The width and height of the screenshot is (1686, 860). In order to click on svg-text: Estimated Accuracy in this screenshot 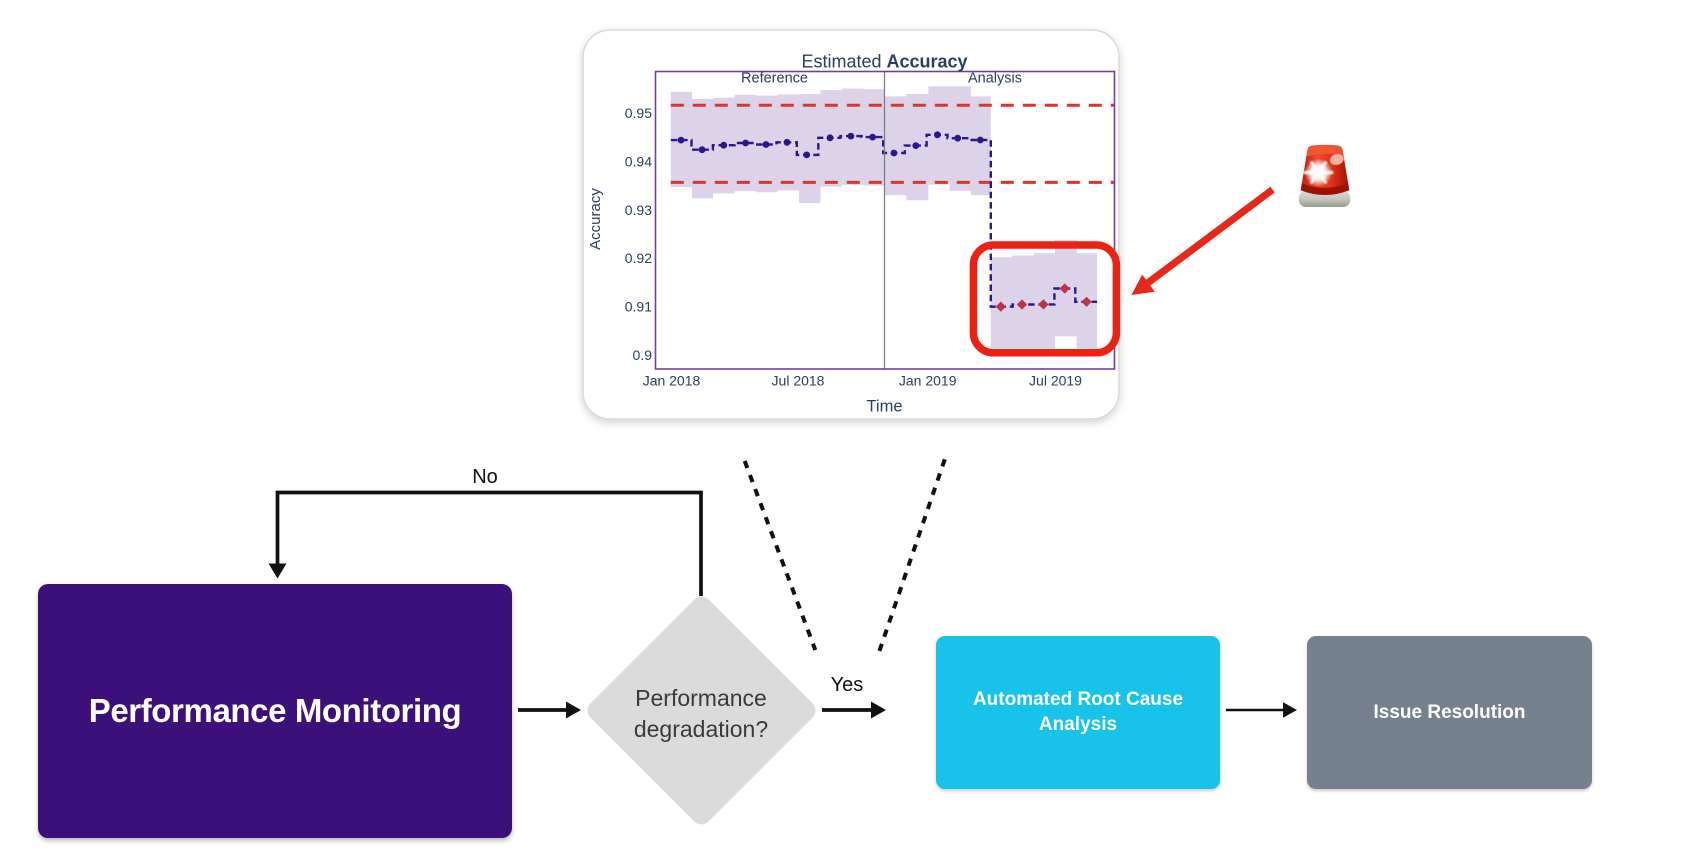, I will do `click(884, 62)`.